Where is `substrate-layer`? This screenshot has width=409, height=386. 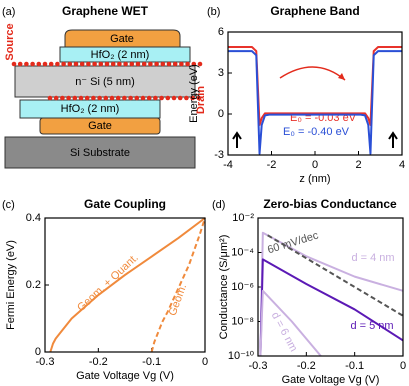 substrate-layer is located at coordinates (100, 152).